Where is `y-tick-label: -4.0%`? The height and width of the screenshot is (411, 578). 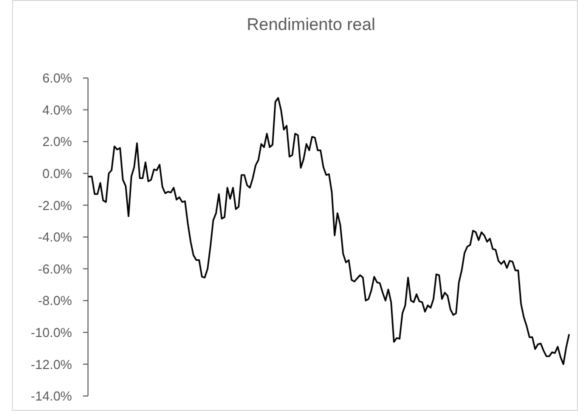 y-tick-label: -4.0% is located at coordinates (55, 237).